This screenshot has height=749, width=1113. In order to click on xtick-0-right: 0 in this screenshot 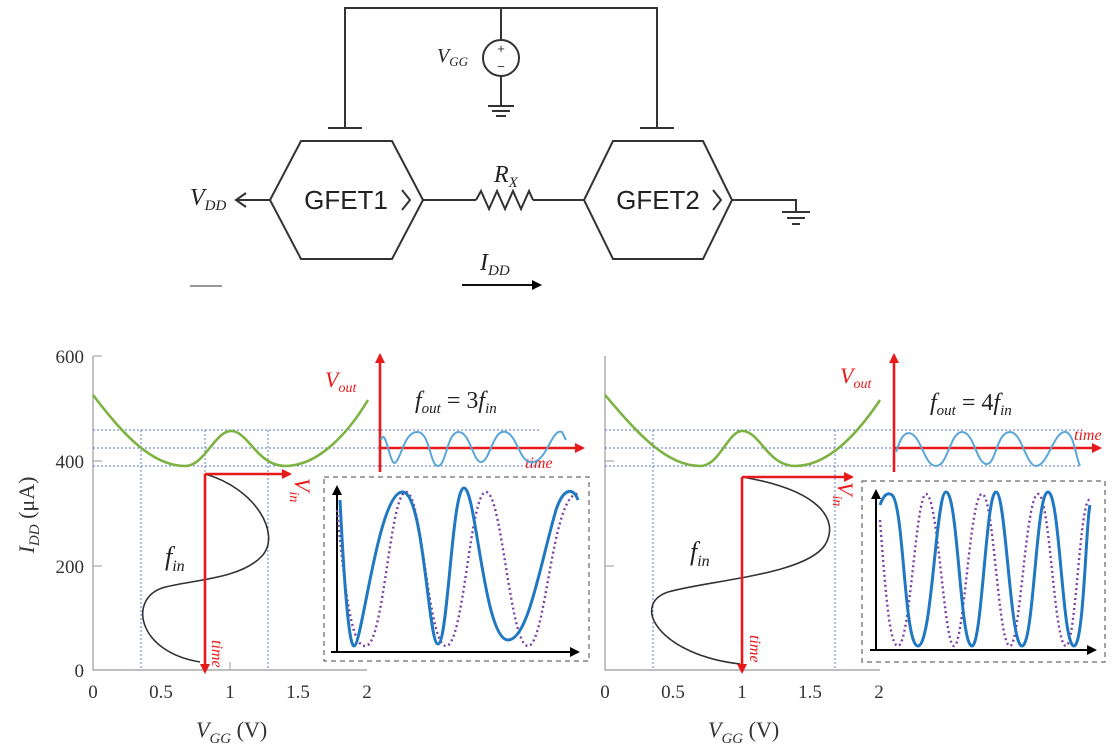, I will do `click(605, 692)`.